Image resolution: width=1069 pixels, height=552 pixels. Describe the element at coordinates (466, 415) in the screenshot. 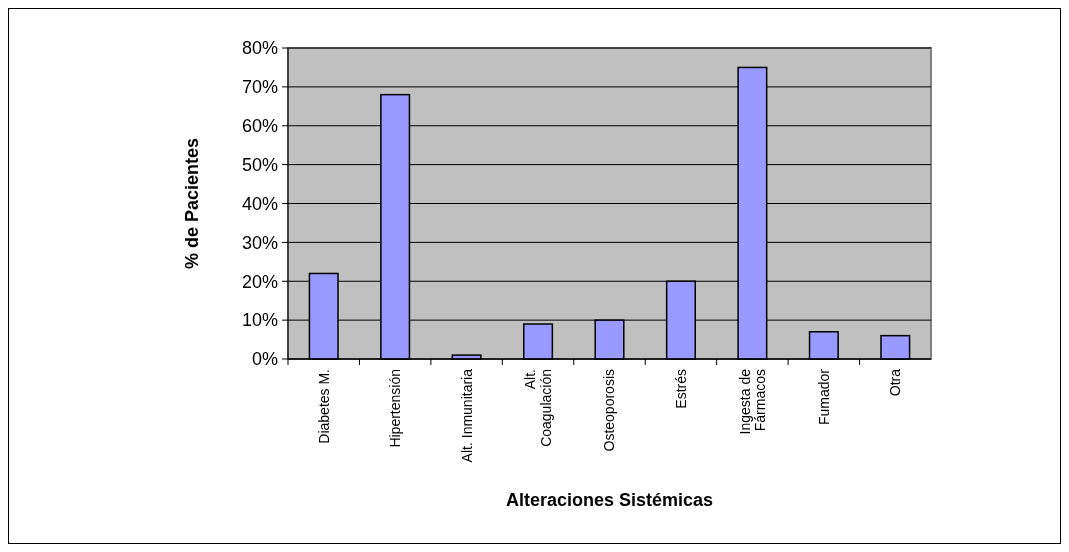

I see `x-tick-label: Alt. Inmunitaria` at that location.